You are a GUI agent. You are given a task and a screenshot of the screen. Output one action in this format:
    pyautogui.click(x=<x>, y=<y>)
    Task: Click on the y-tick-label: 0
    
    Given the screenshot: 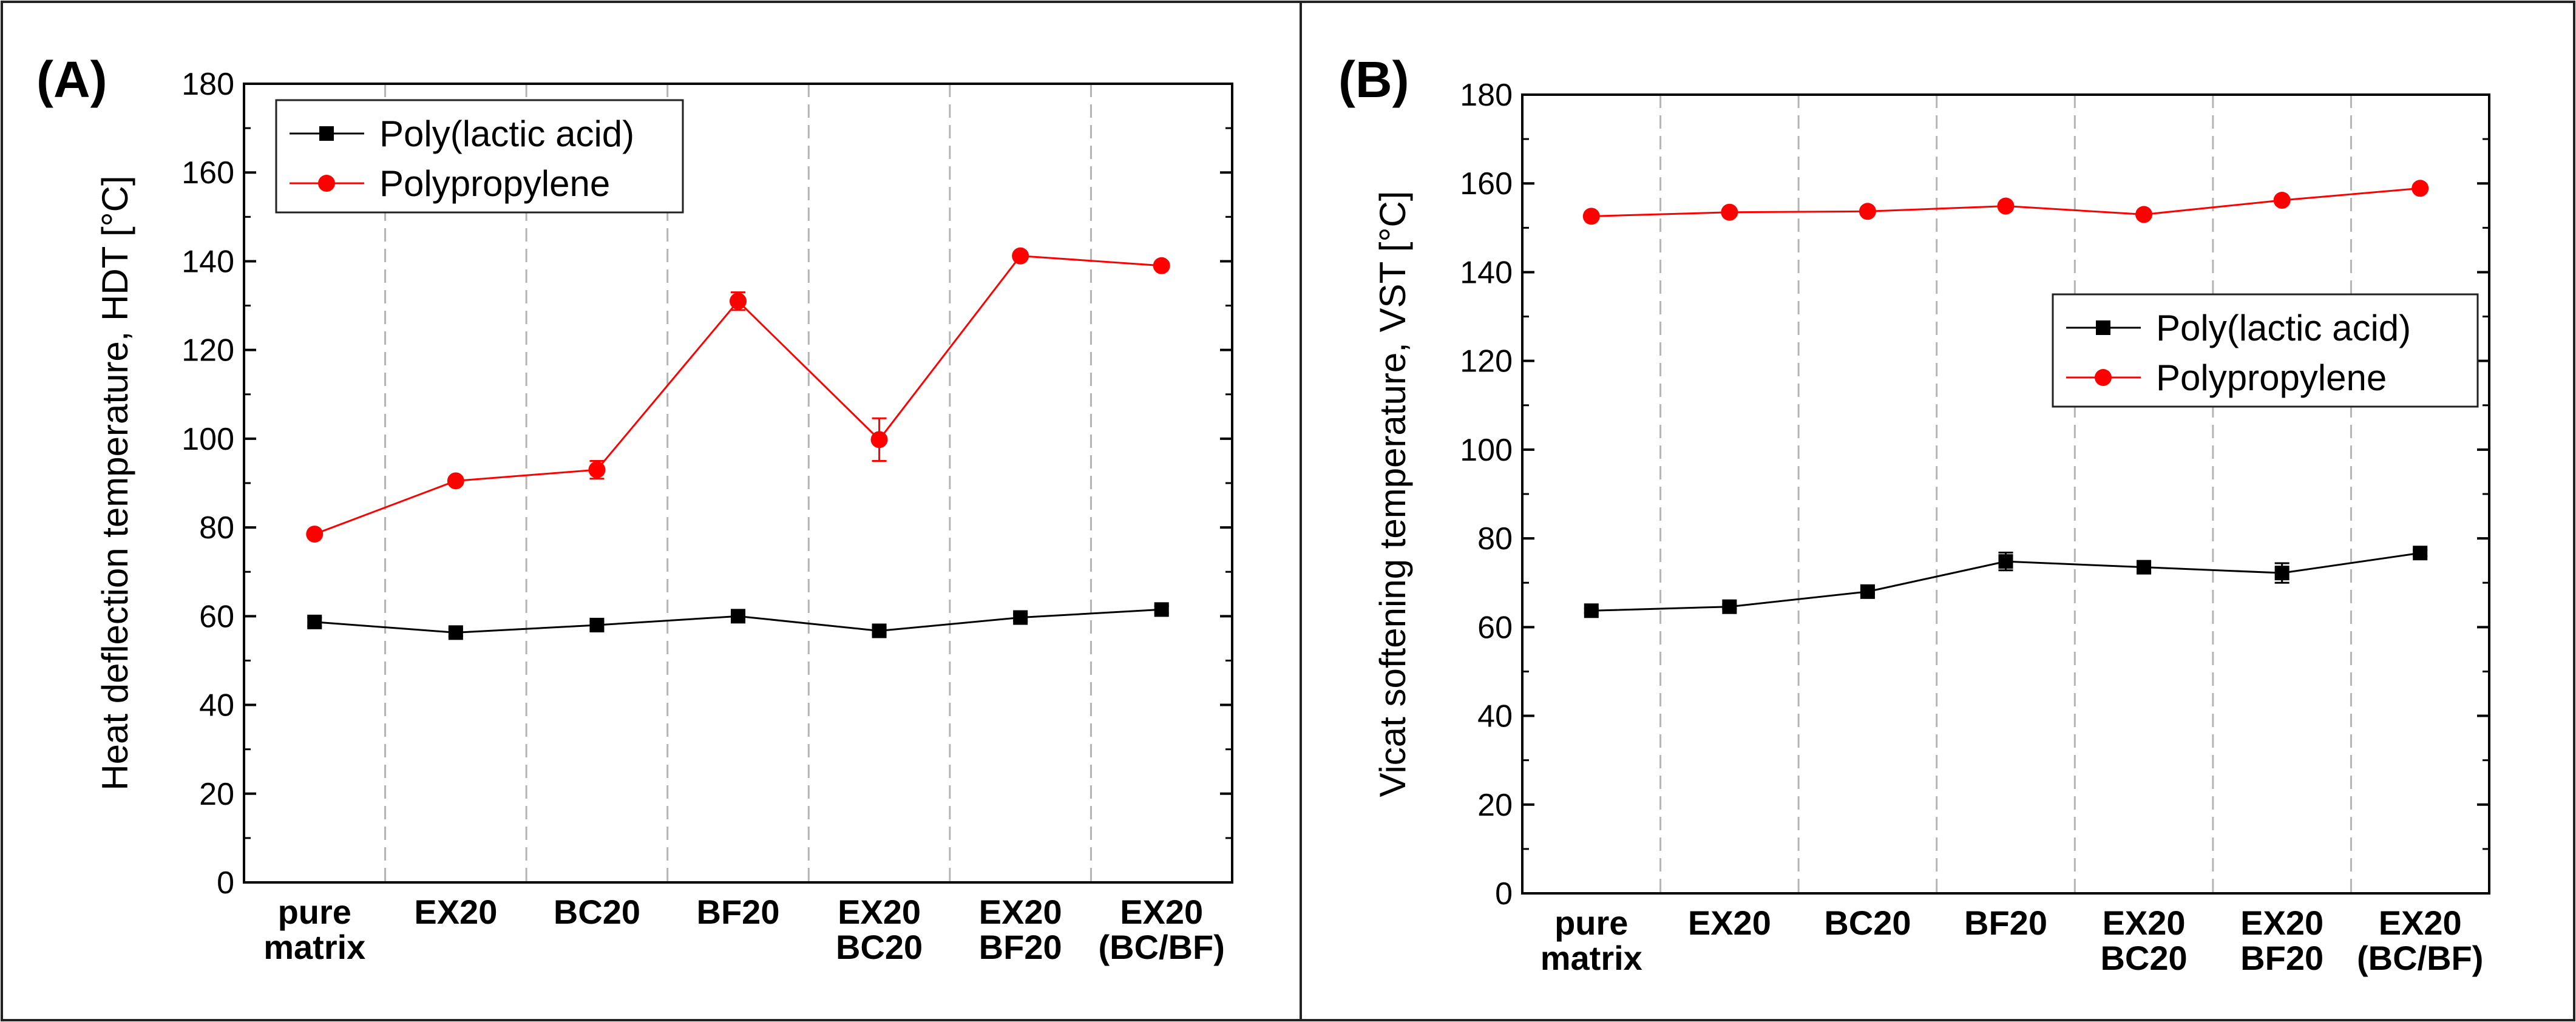 What is the action you would take?
    pyautogui.click(x=1504, y=894)
    